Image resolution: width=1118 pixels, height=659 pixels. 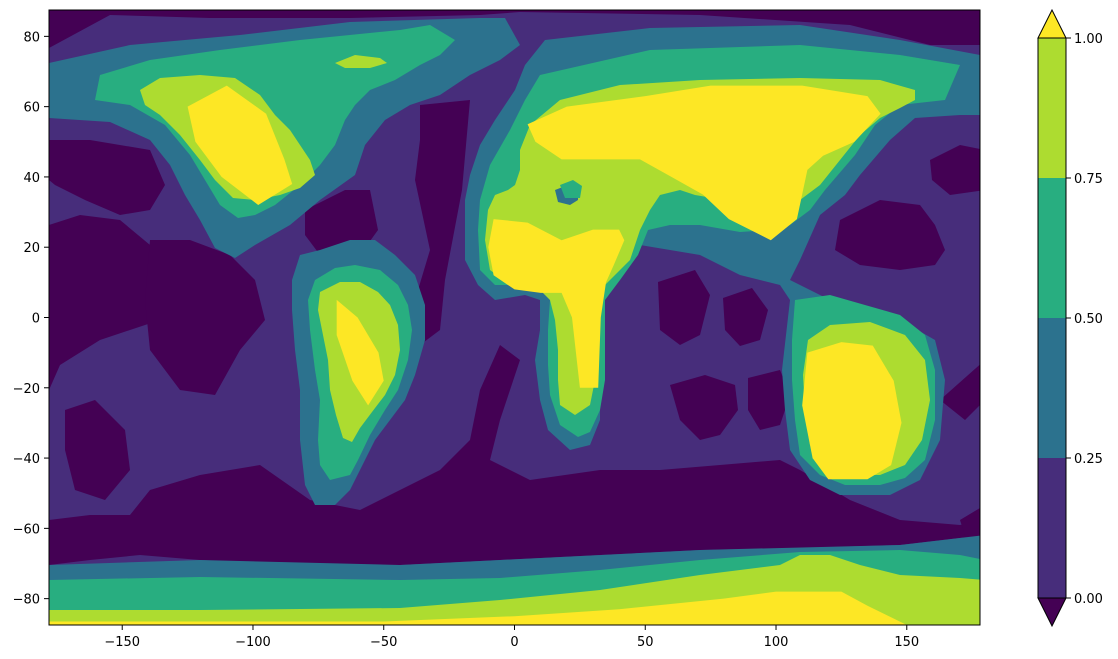 I want to click on y-tick-label: 60, so click(x=31, y=108).